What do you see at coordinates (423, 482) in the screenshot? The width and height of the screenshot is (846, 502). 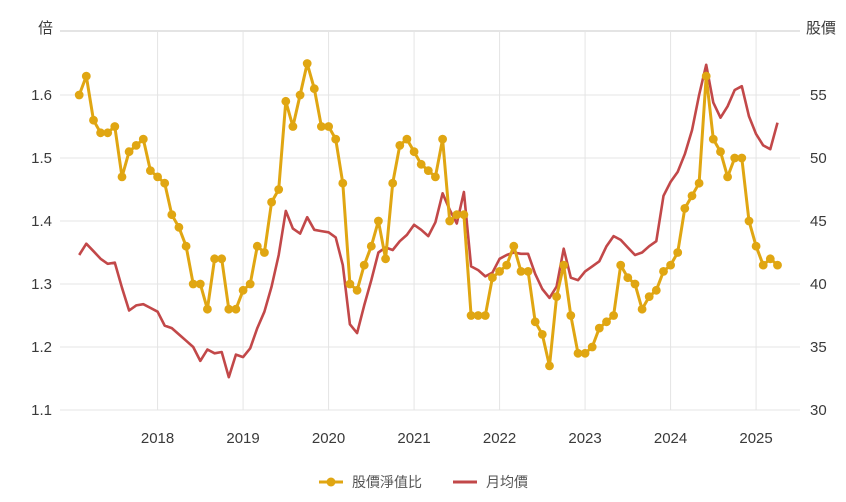 I see `chart-legend: 股價淨值比 月均價` at bounding box center [423, 482].